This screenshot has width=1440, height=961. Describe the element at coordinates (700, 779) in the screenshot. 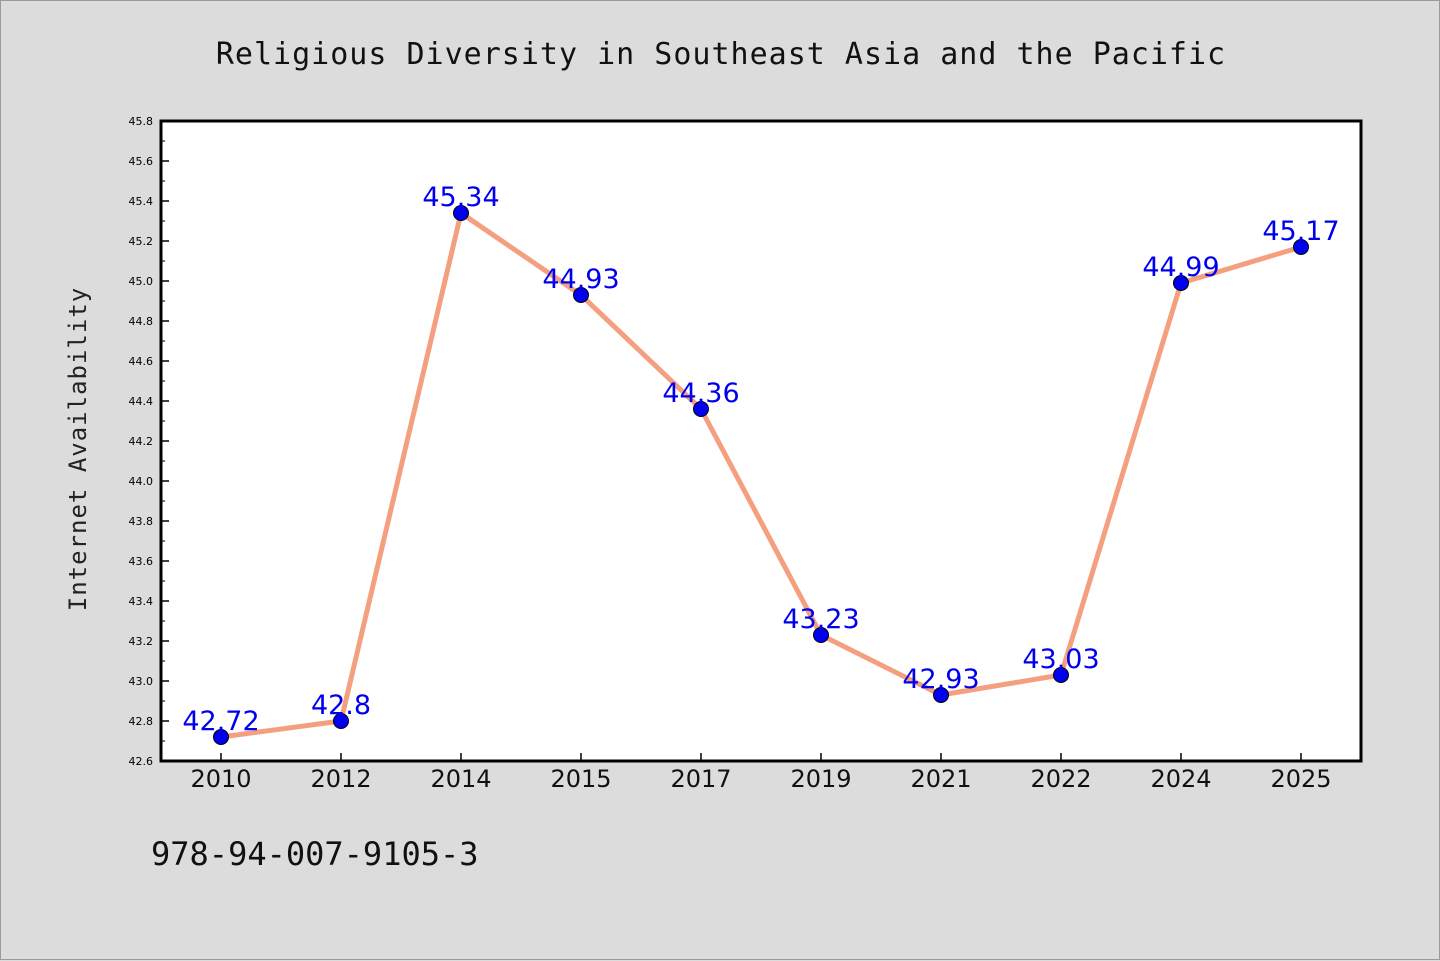

I see `x-tick-label: 2017` at that location.